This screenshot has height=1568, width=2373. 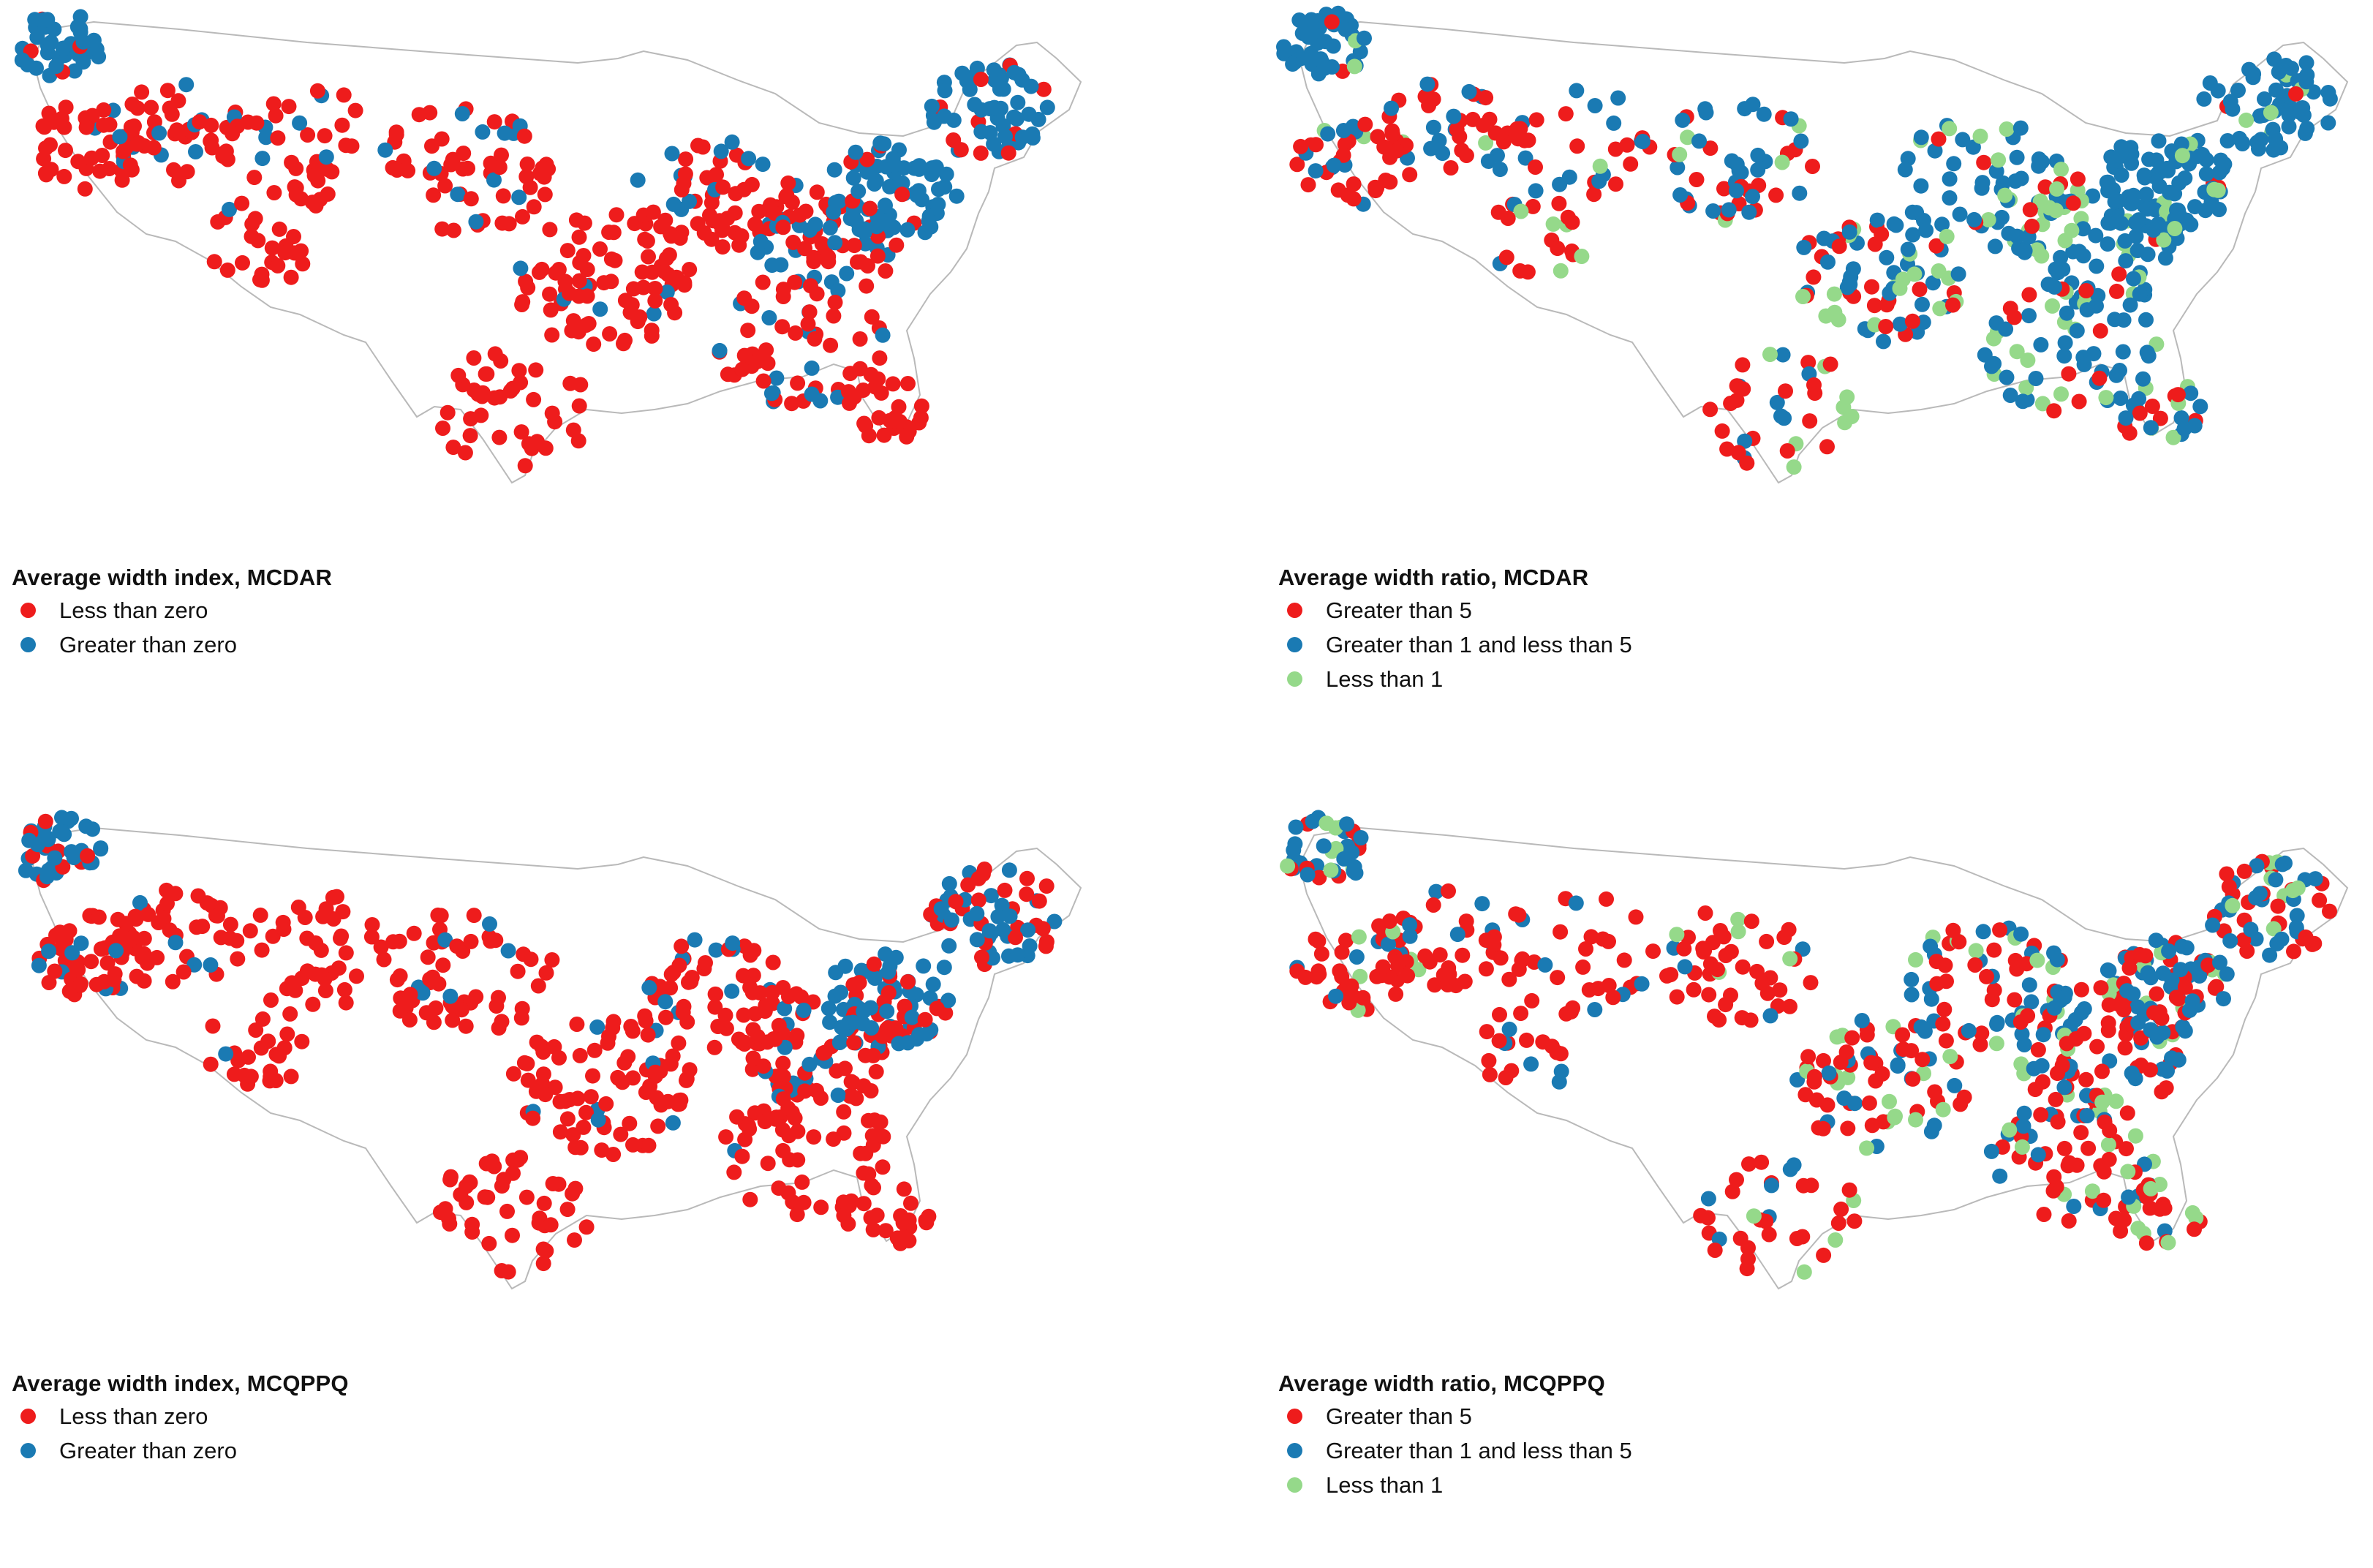 I want to click on legend-item-between-1-and-5: Greater than 1 and less than 5, so click(x=1455, y=644).